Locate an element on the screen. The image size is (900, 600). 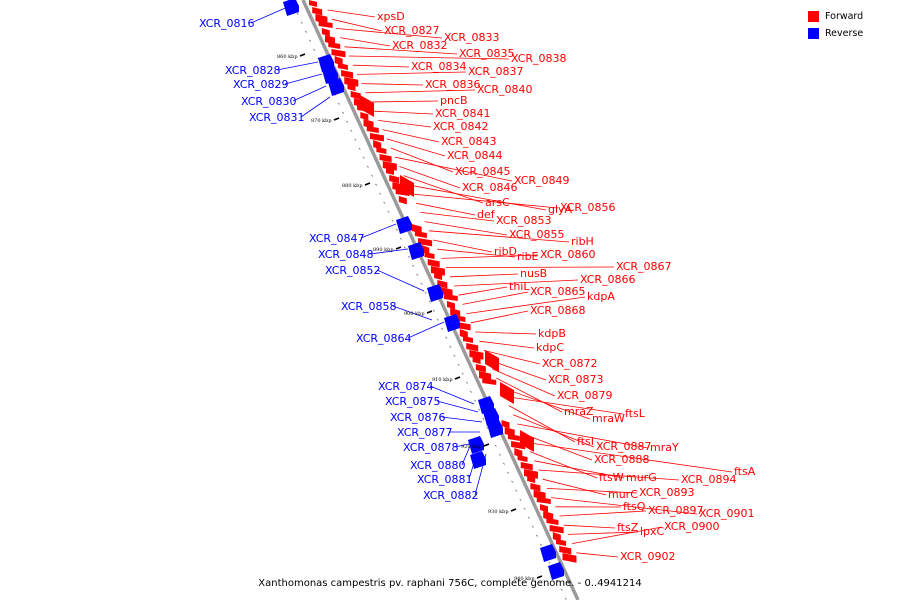
reverse-gene-label: XCR_0881 is located at coordinates (445, 479).